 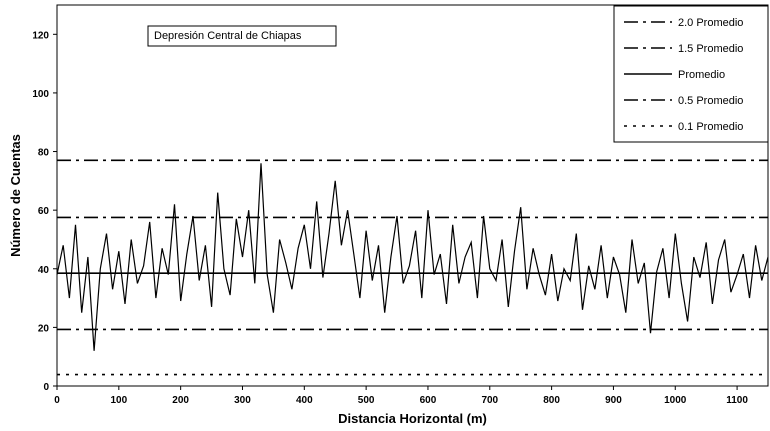 What do you see at coordinates (551, 400) in the screenshot?
I see `x-tick-label: 800` at bounding box center [551, 400].